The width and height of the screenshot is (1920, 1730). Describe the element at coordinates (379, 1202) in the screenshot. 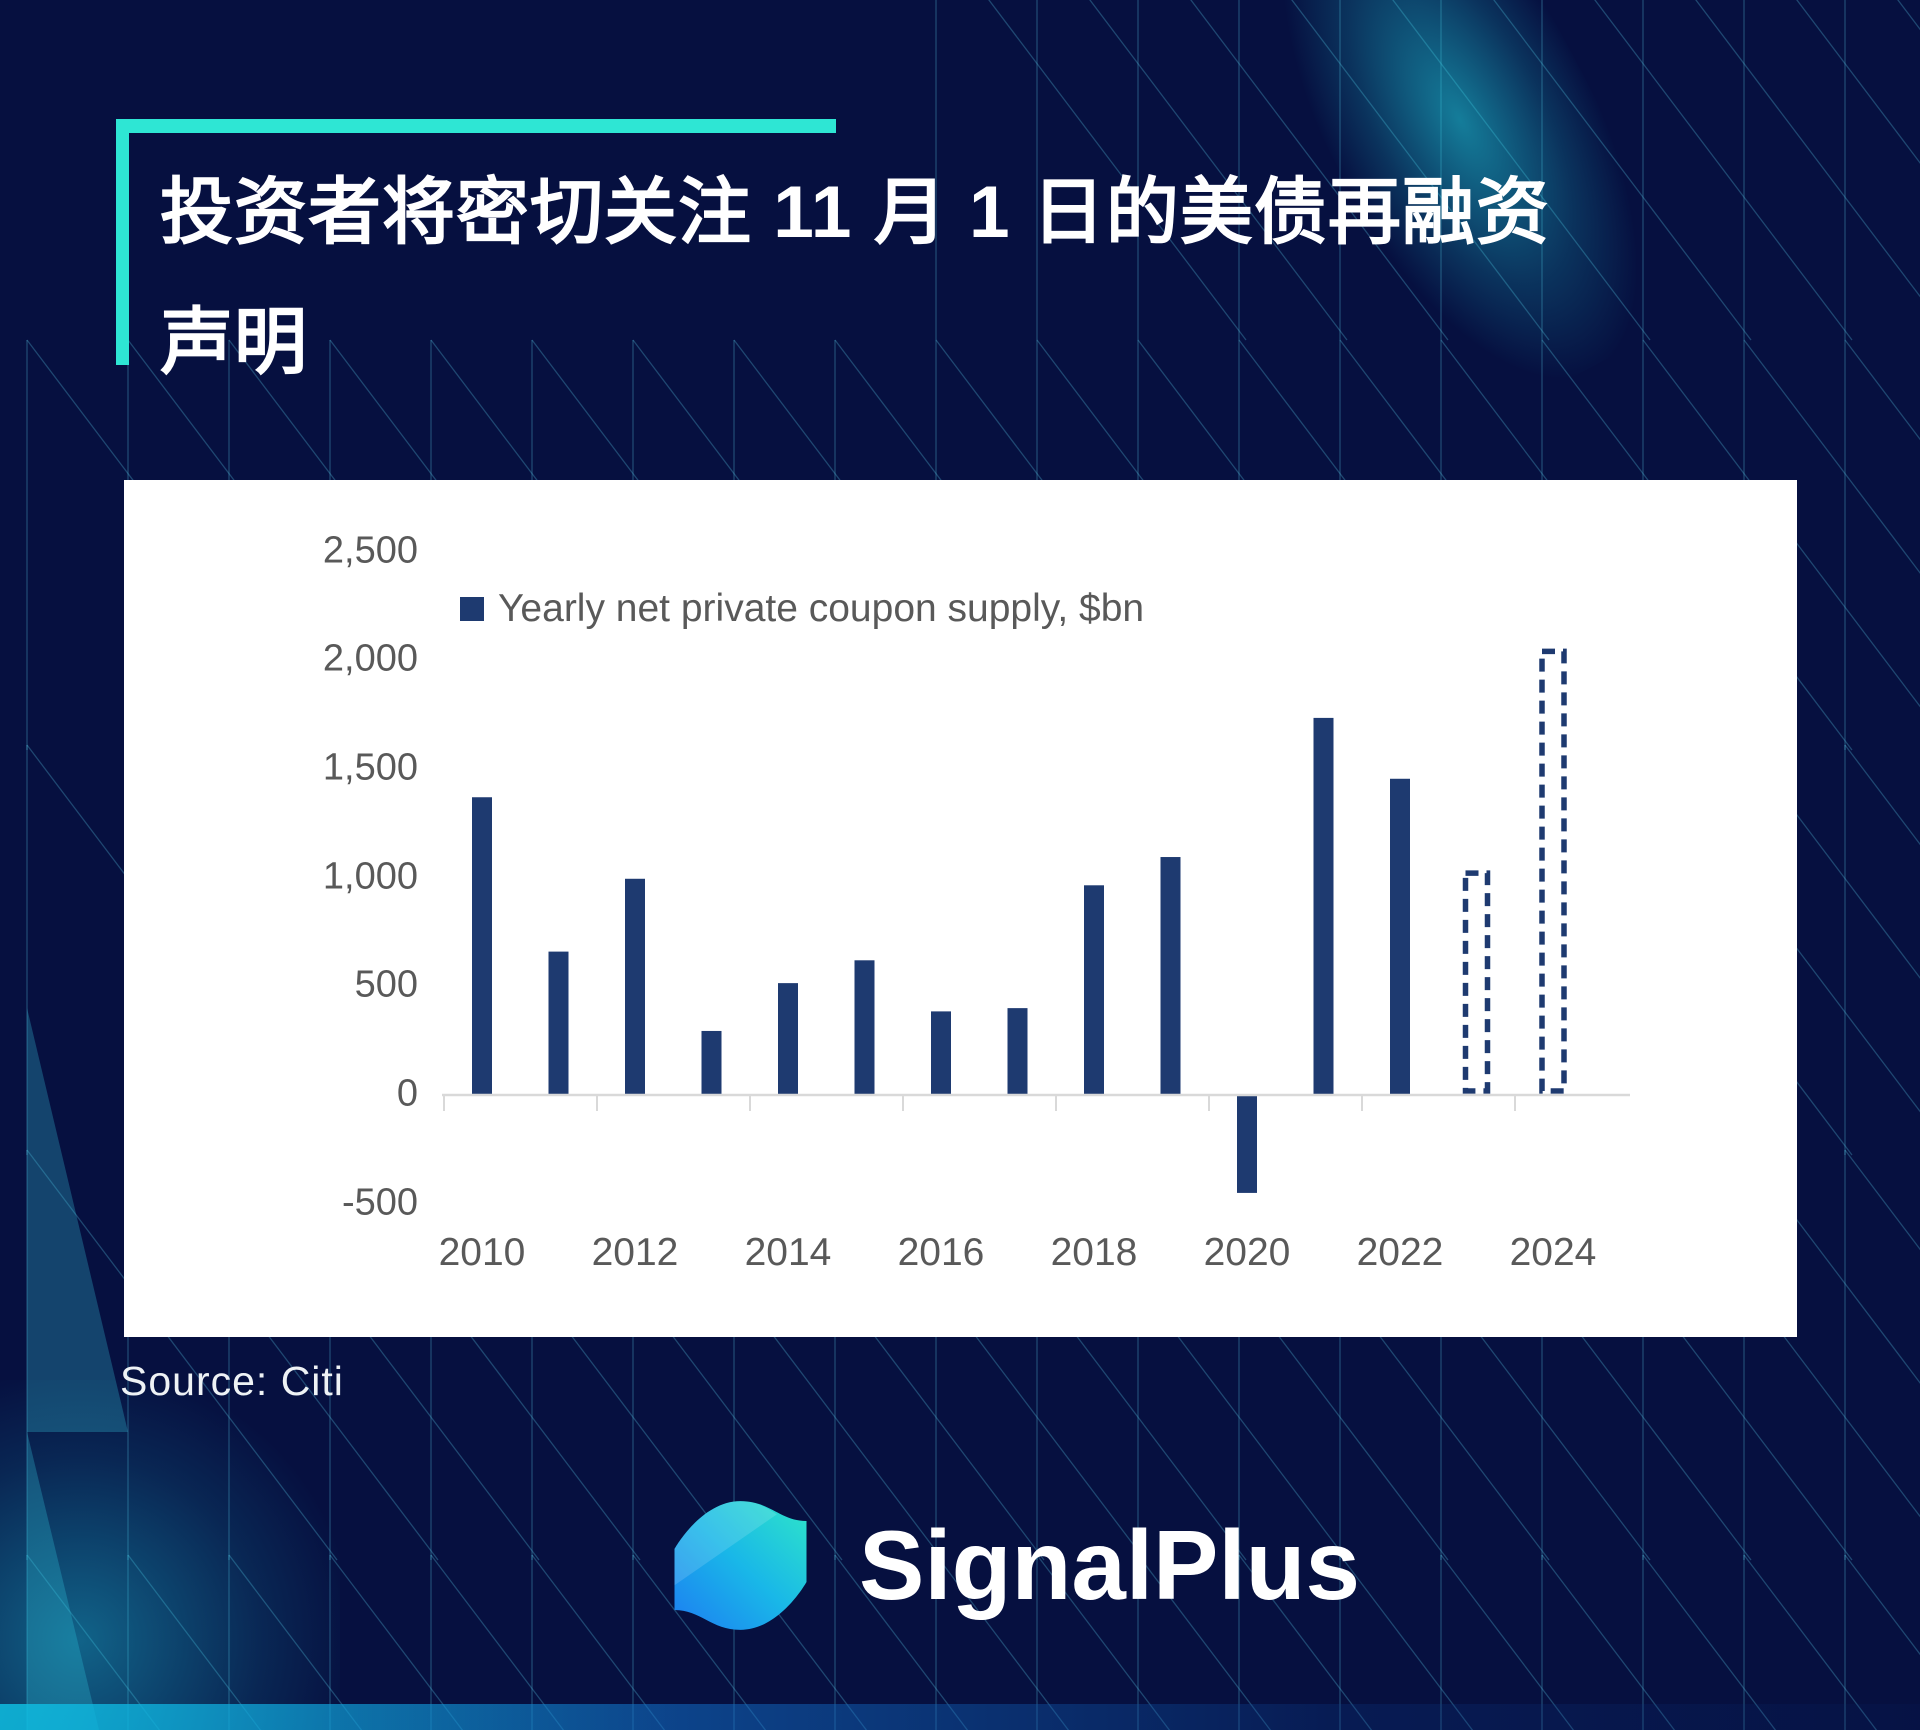

I see `y-axis-label: -500` at that location.